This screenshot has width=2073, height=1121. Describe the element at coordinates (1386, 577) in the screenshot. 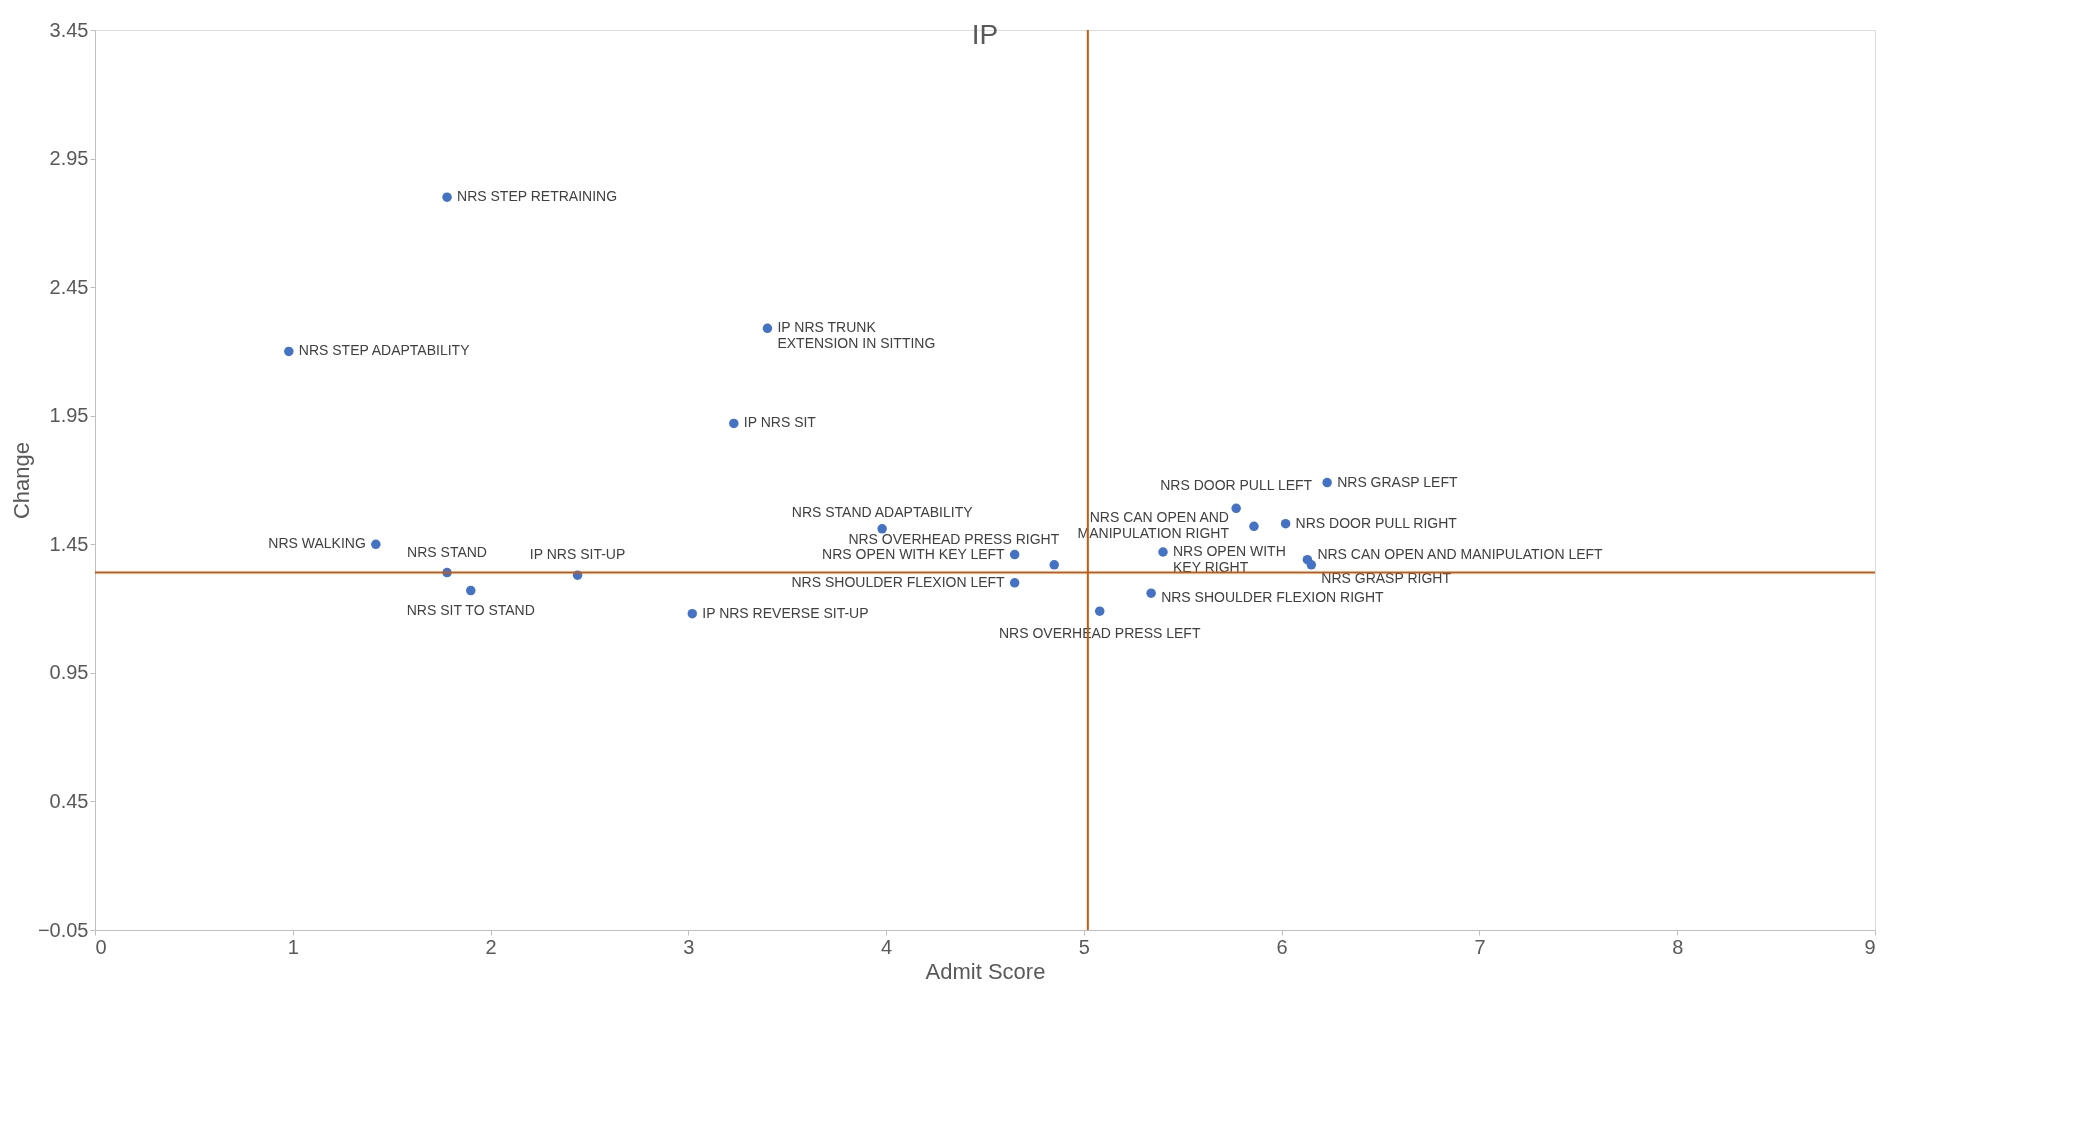

I see `data-label: NRS GRASP RIGHT` at that location.